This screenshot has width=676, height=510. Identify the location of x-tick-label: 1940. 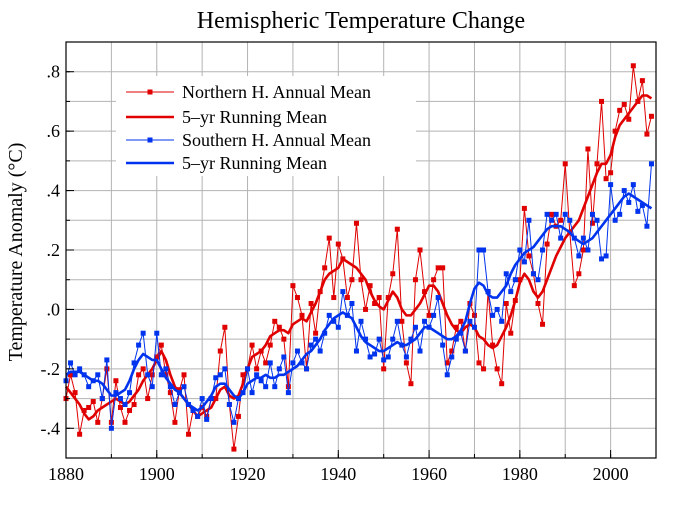
(338, 474).